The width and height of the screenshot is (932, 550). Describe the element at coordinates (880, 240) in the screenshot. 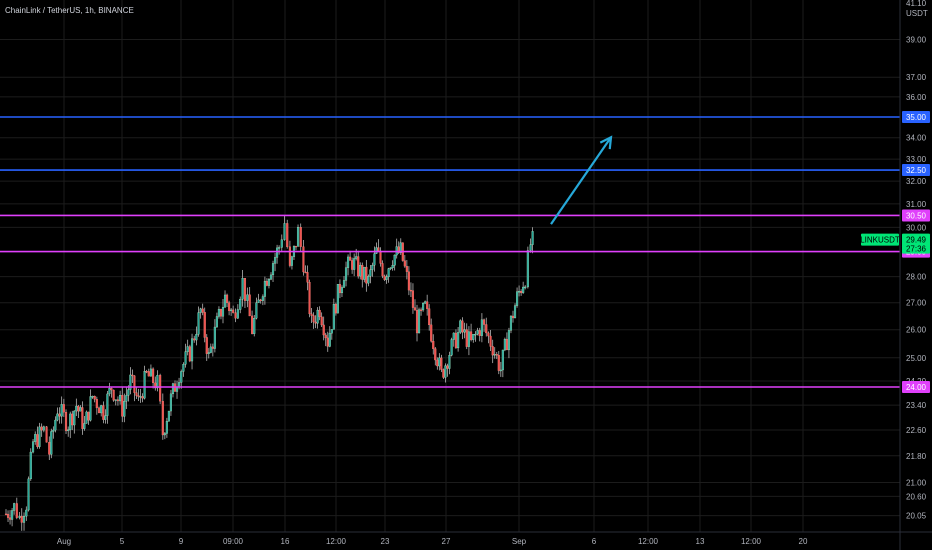

I see `symbol-badge-label: LINKUSDT` at that location.